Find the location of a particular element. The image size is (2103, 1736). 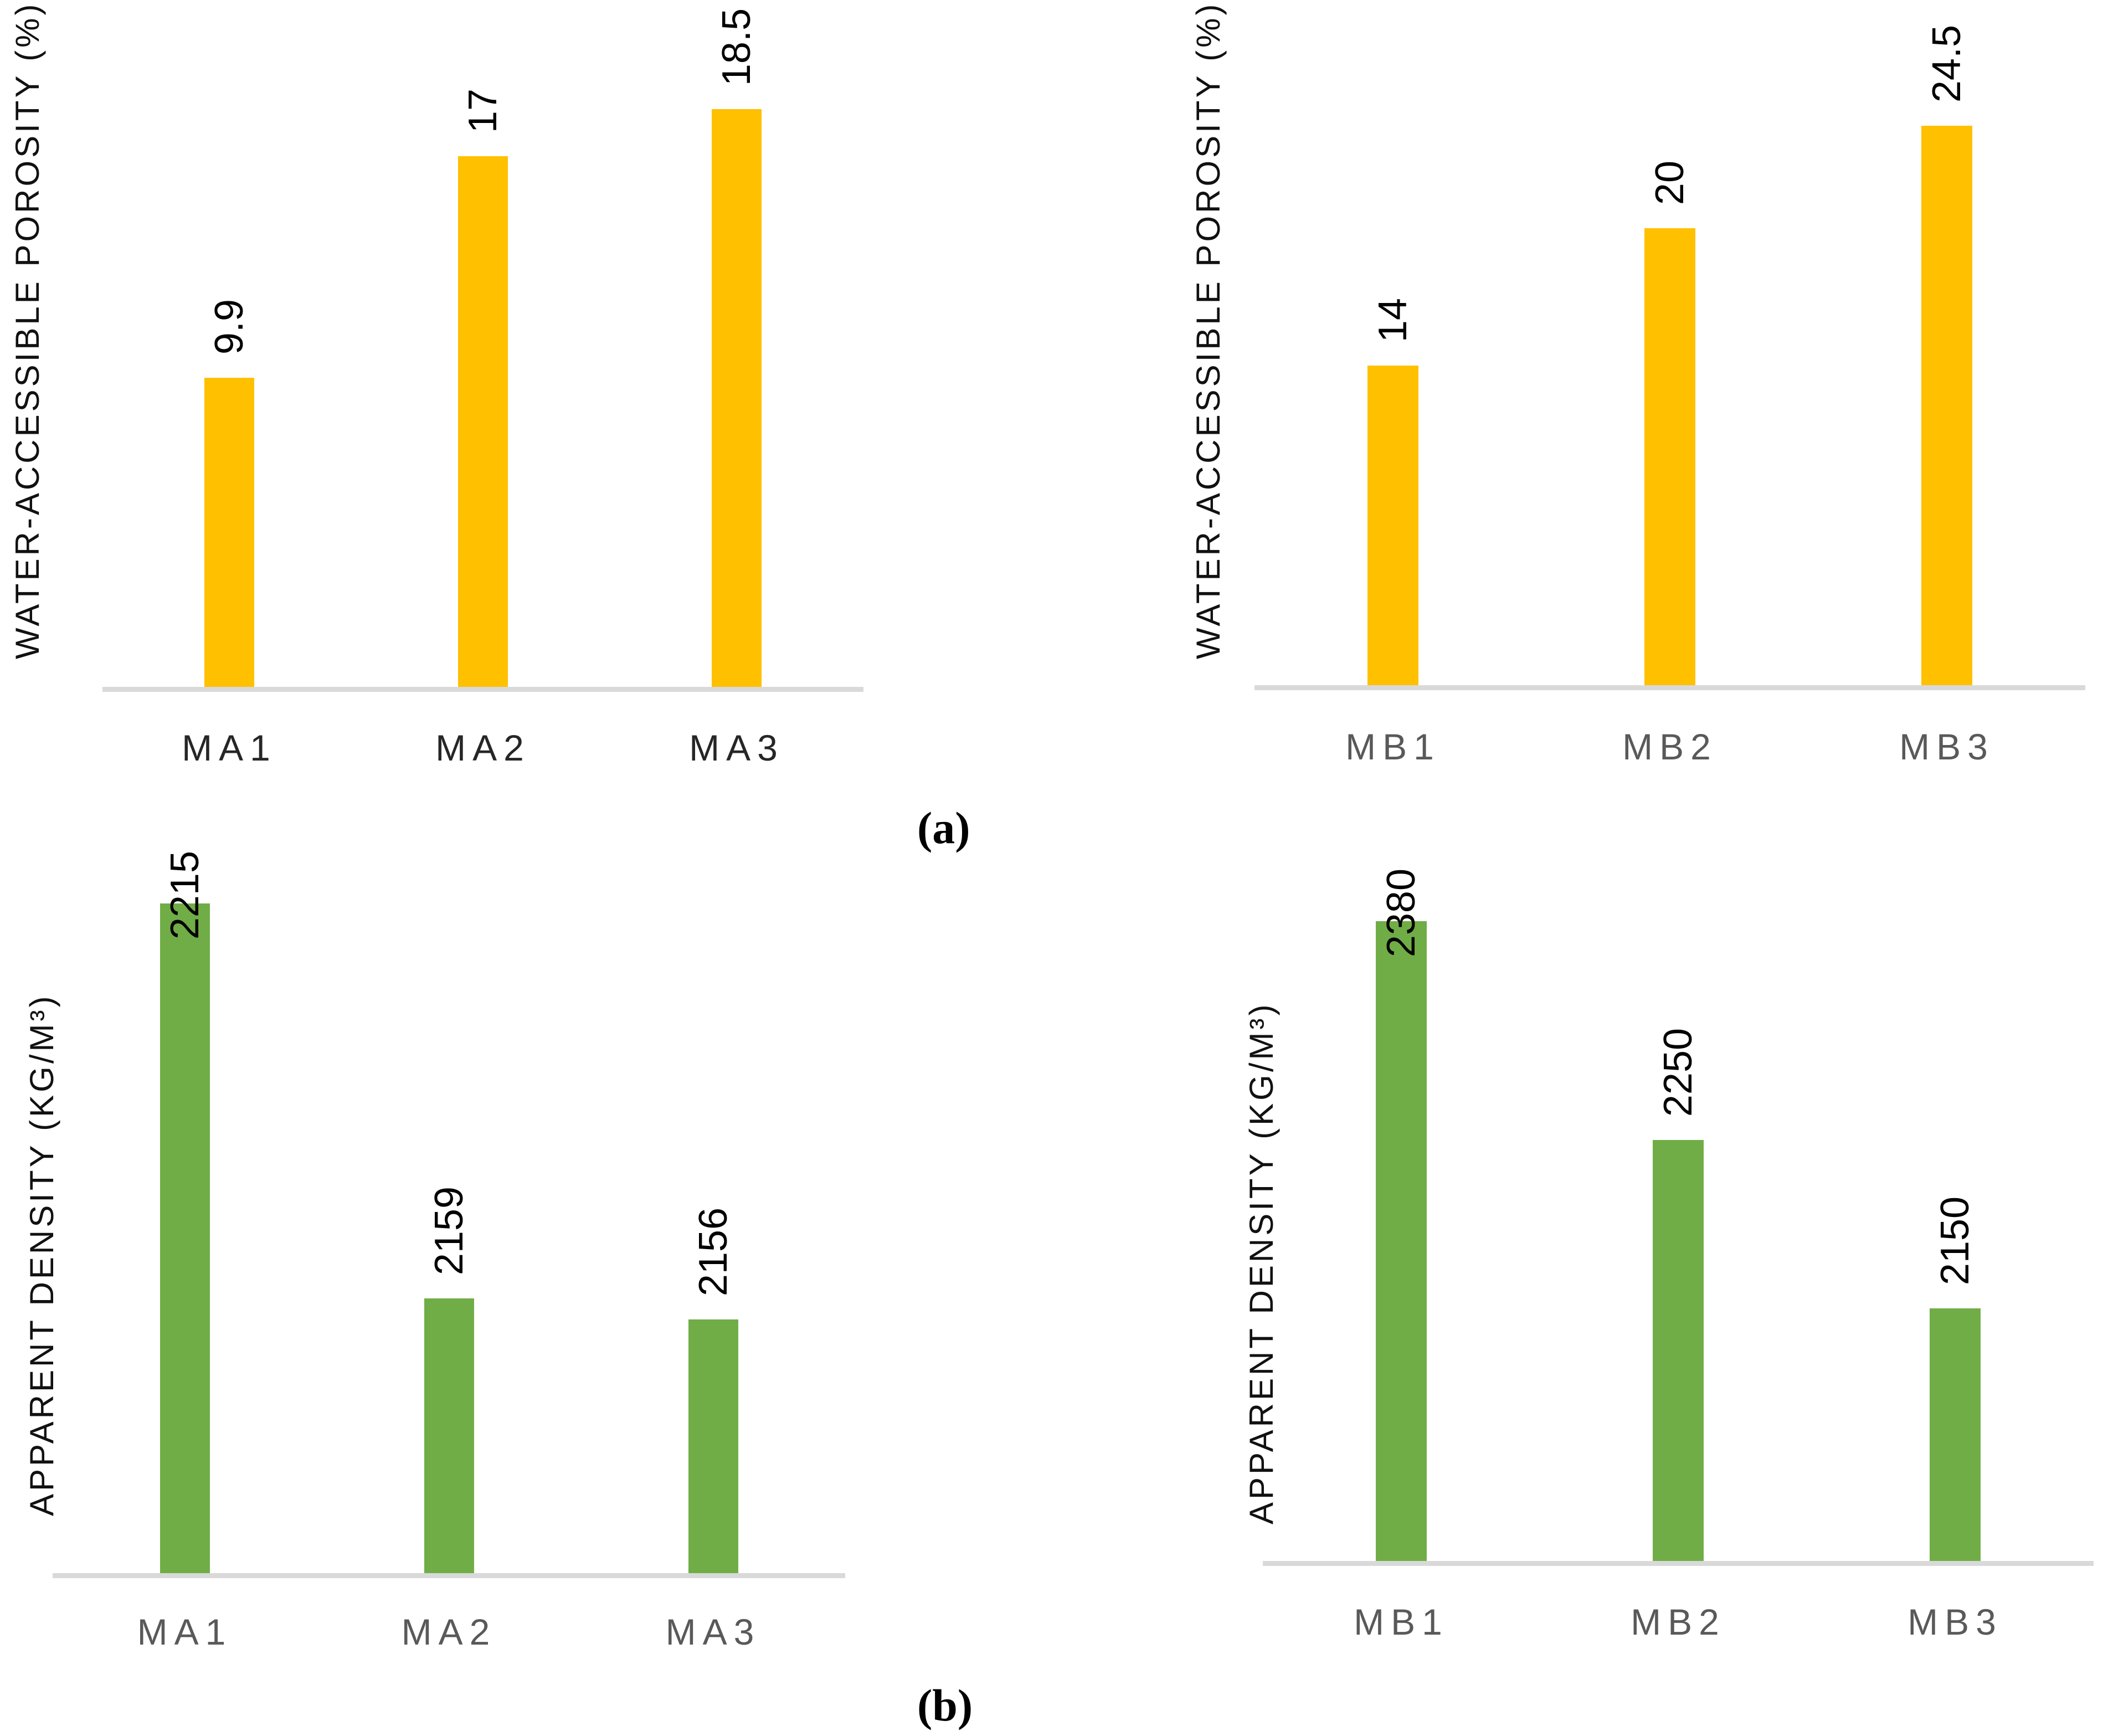

bar-value-label: 2150 is located at coordinates (1955, 1240).